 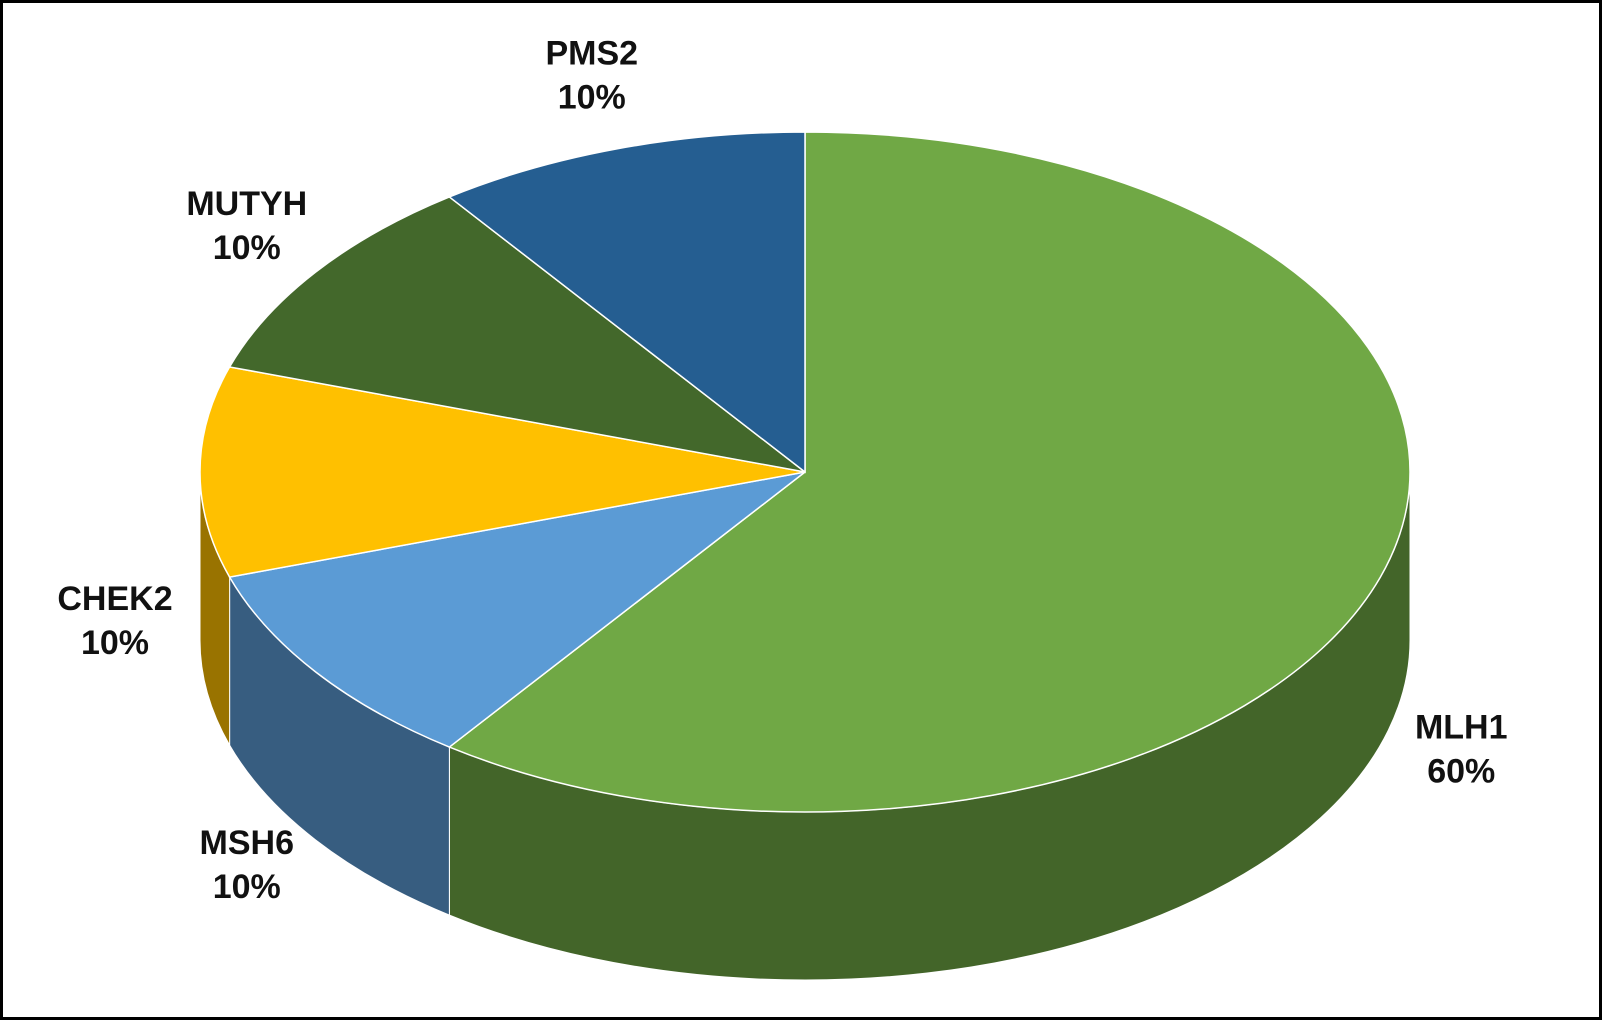 What do you see at coordinates (247, 843) in the screenshot?
I see `slice-label: MSH6` at bounding box center [247, 843].